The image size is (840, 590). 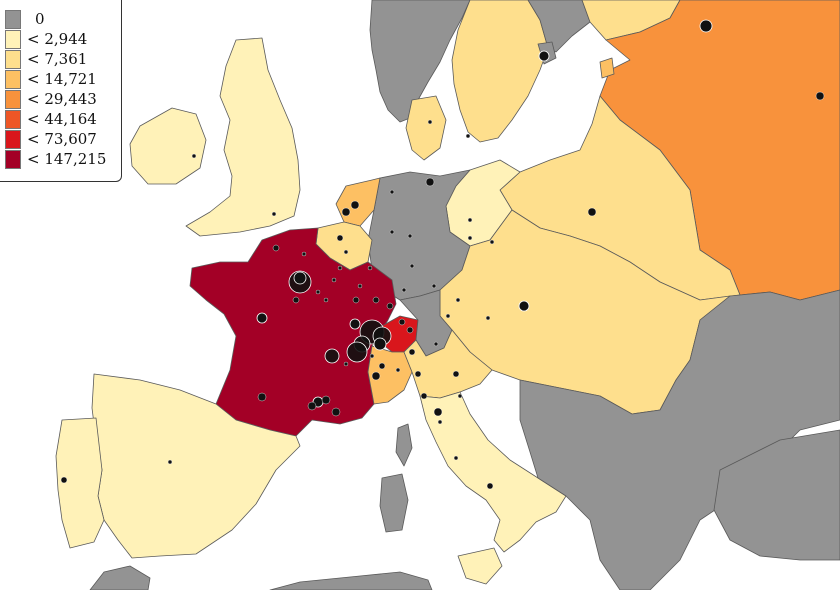 I want to click on region-denmark, so click(x=426, y=128).